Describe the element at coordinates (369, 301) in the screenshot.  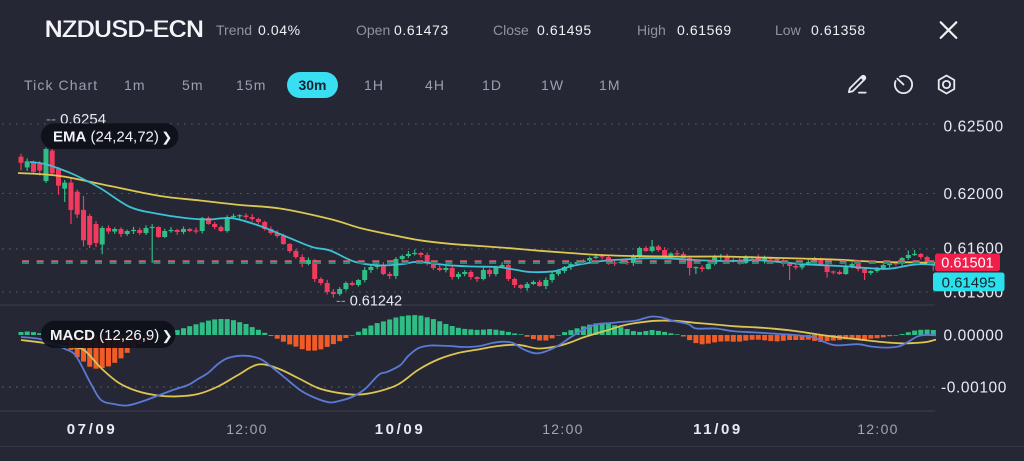
I see `svg-text: -- 0.61242` at that location.